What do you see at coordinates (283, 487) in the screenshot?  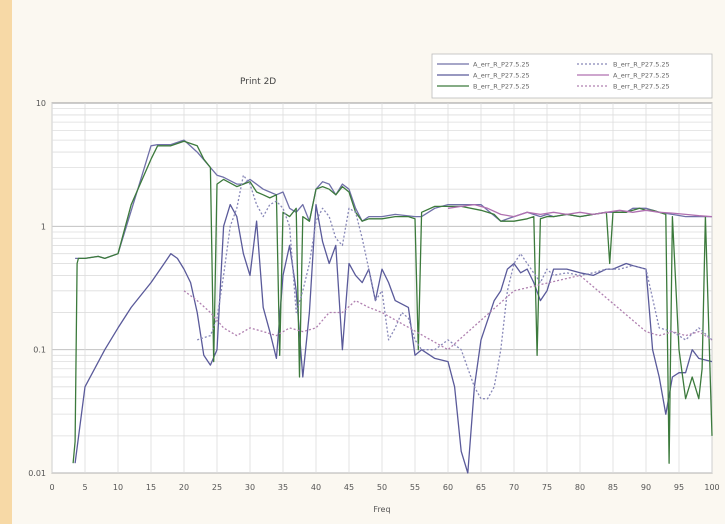 I see `x-tick-label: 35` at bounding box center [283, 487].